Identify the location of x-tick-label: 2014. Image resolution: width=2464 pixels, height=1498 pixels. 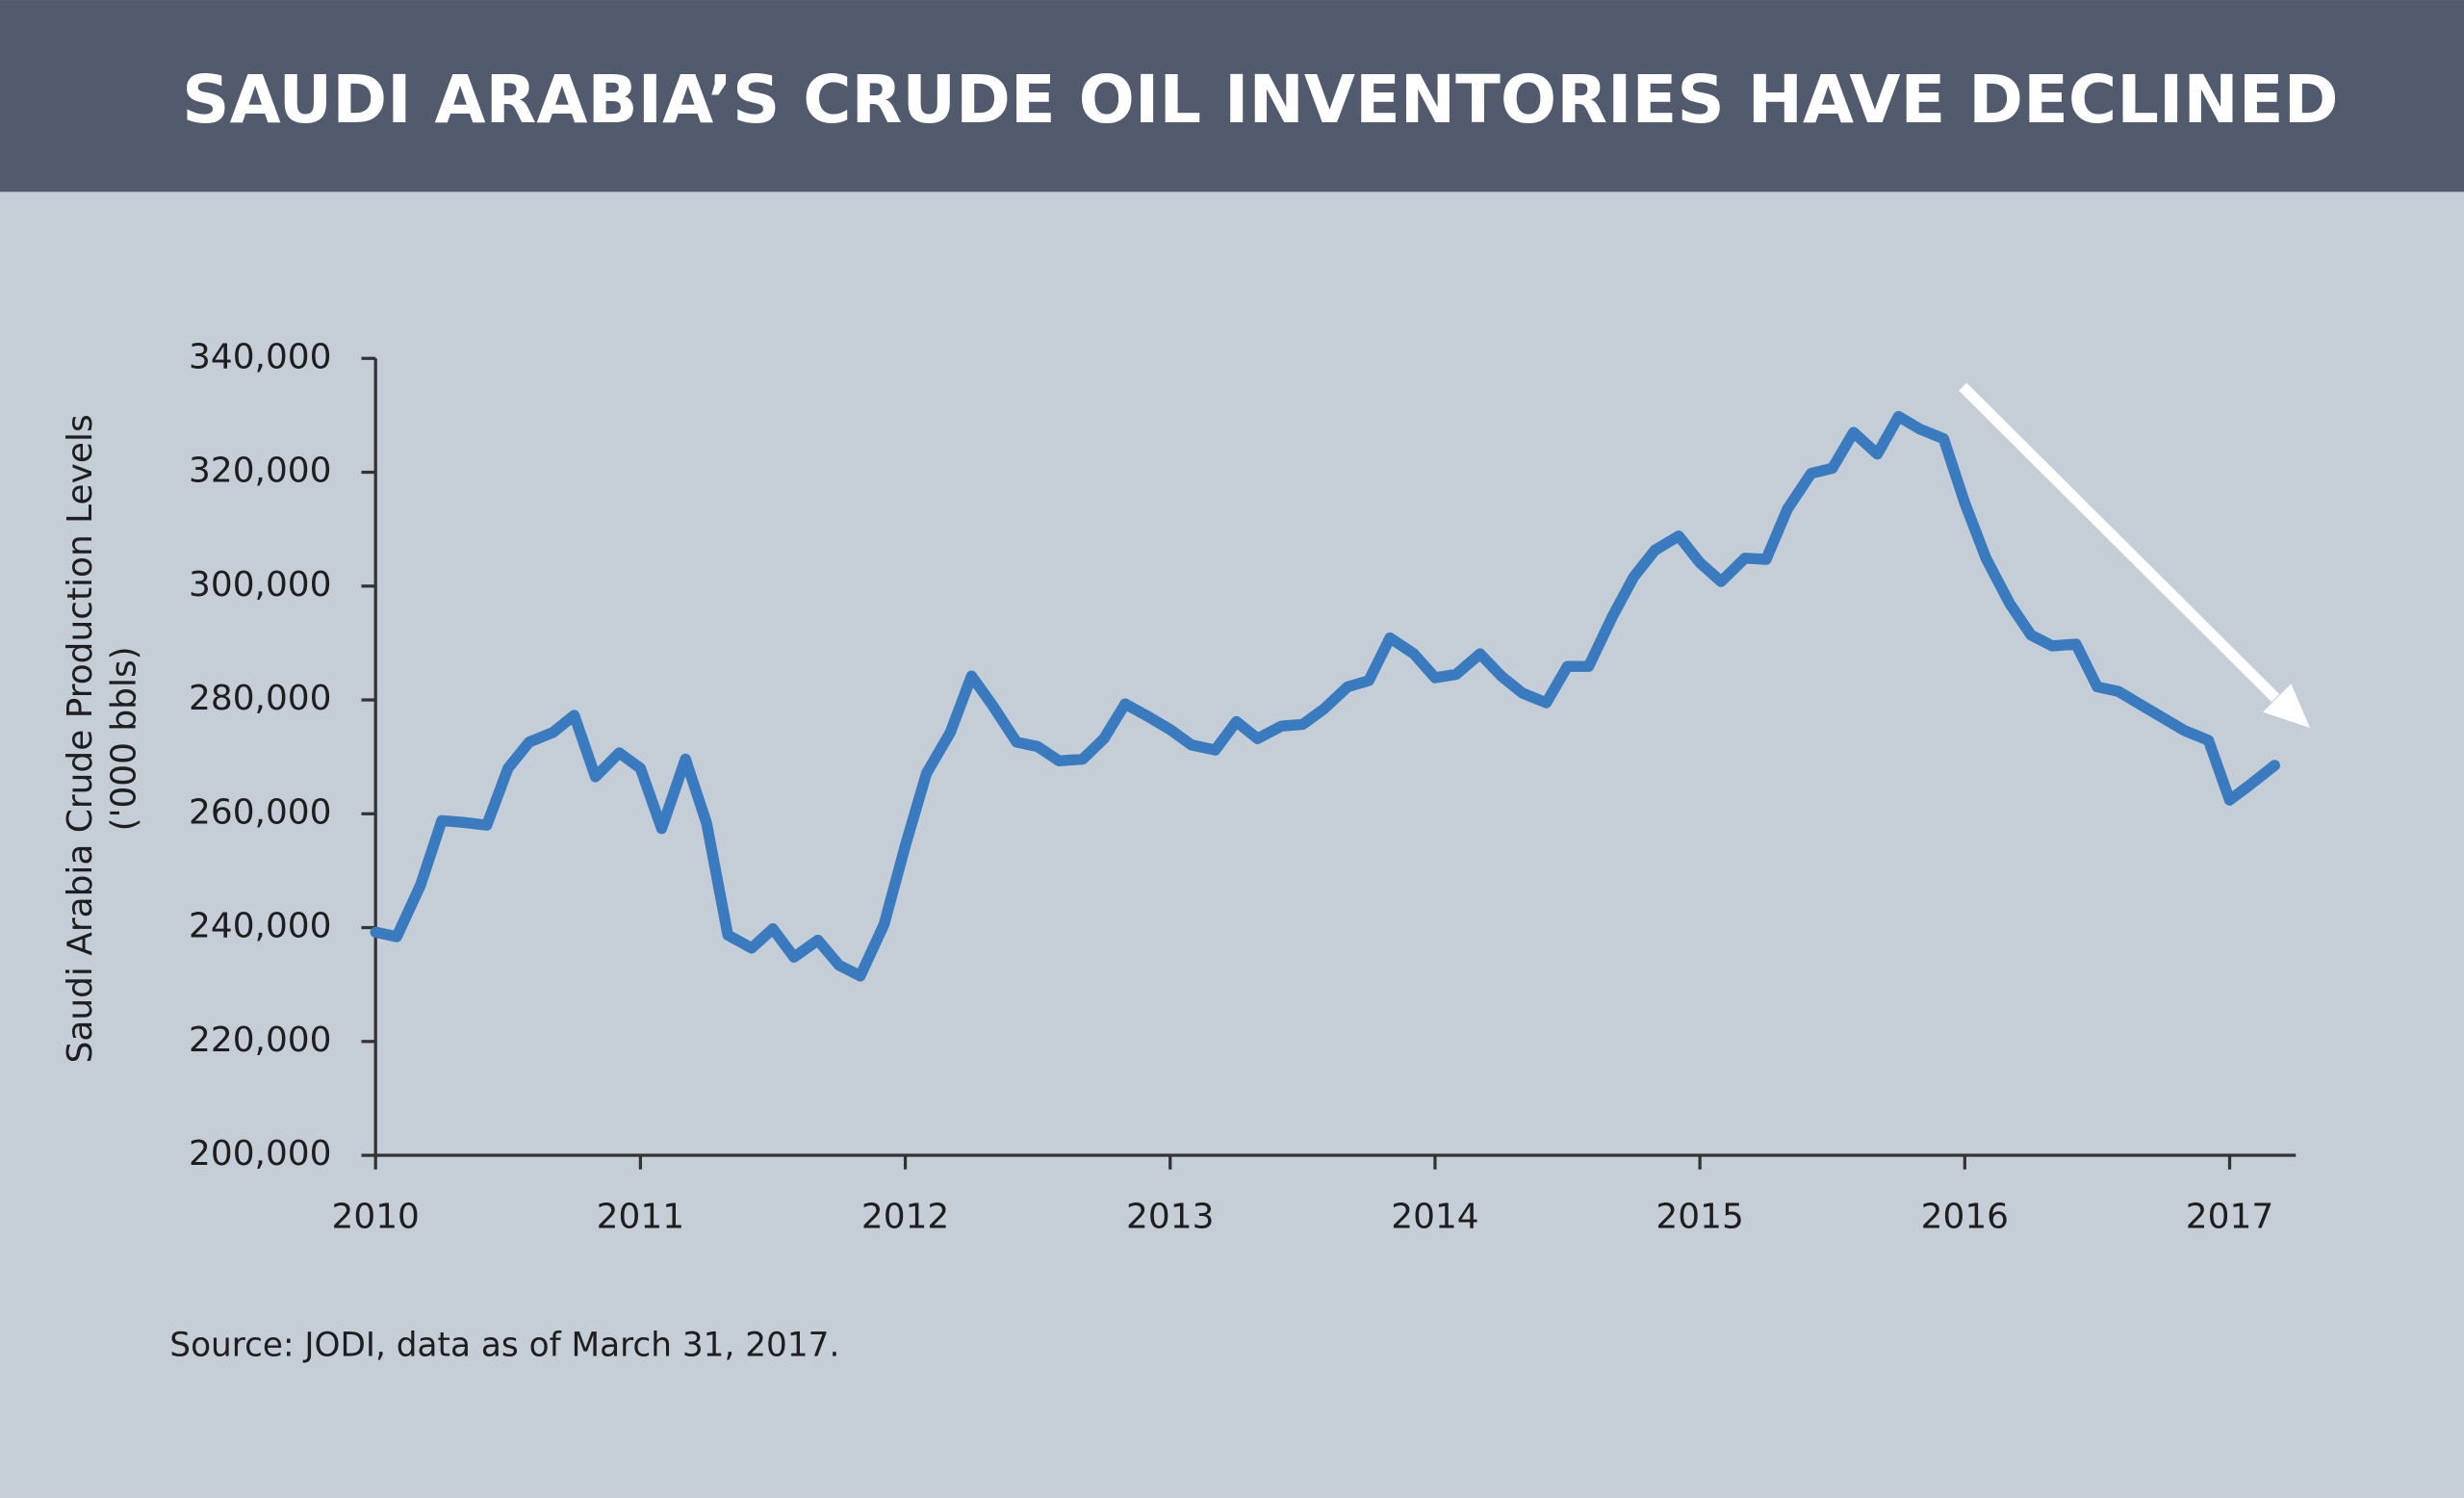
(1434, 1216).